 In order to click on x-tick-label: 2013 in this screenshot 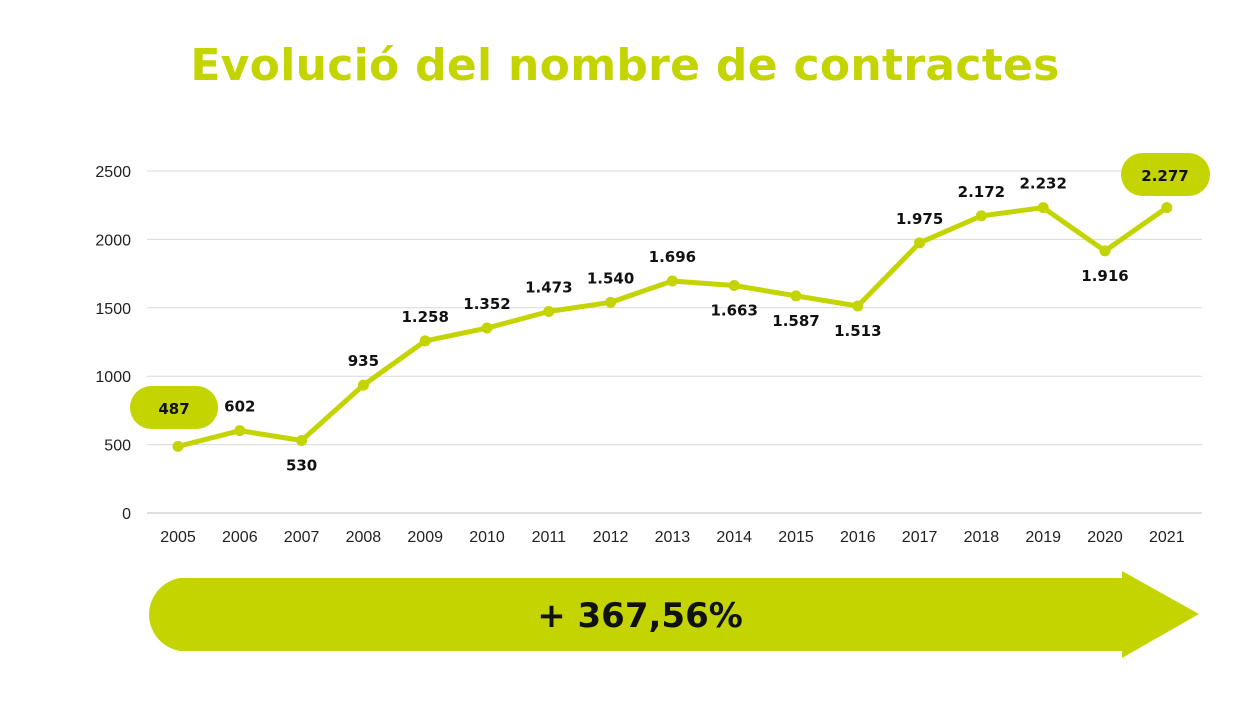, I will do `click(673, 537)`.